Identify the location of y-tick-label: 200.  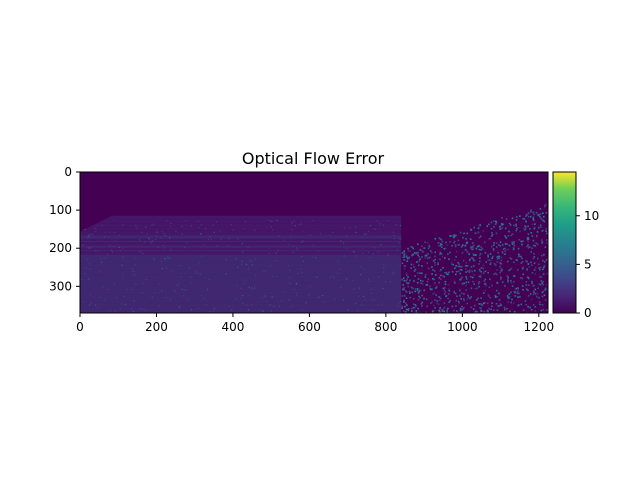
(60, 248).